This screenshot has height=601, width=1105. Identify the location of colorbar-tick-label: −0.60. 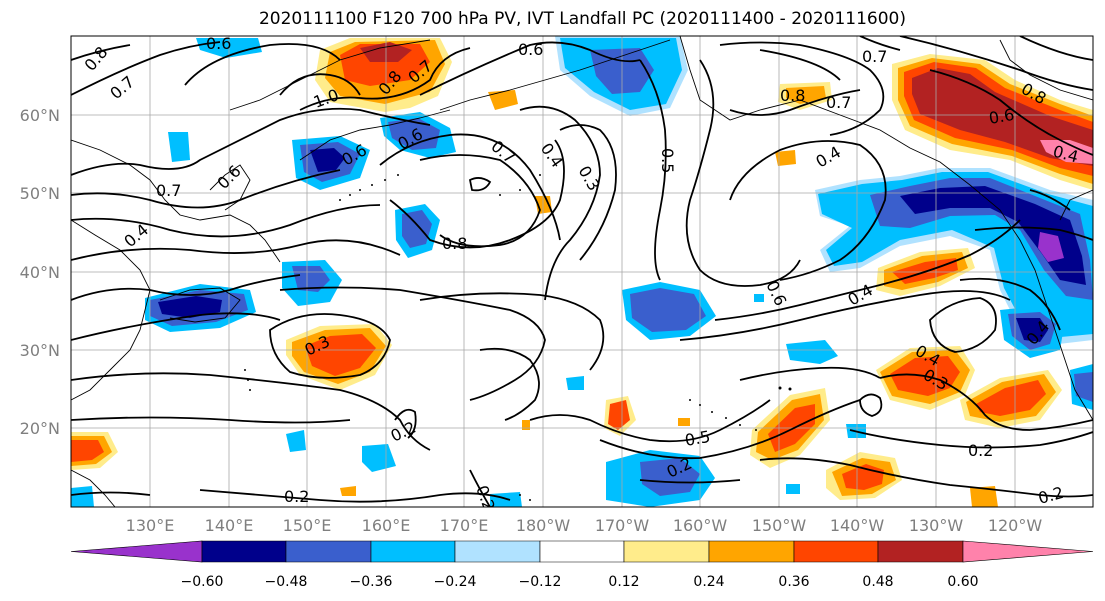
(202, 582).